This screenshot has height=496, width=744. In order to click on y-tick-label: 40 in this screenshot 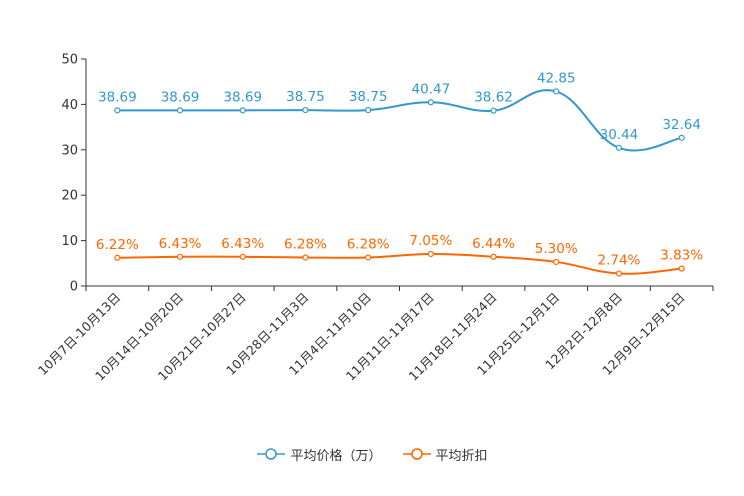, I will do `click(69, 105)`.